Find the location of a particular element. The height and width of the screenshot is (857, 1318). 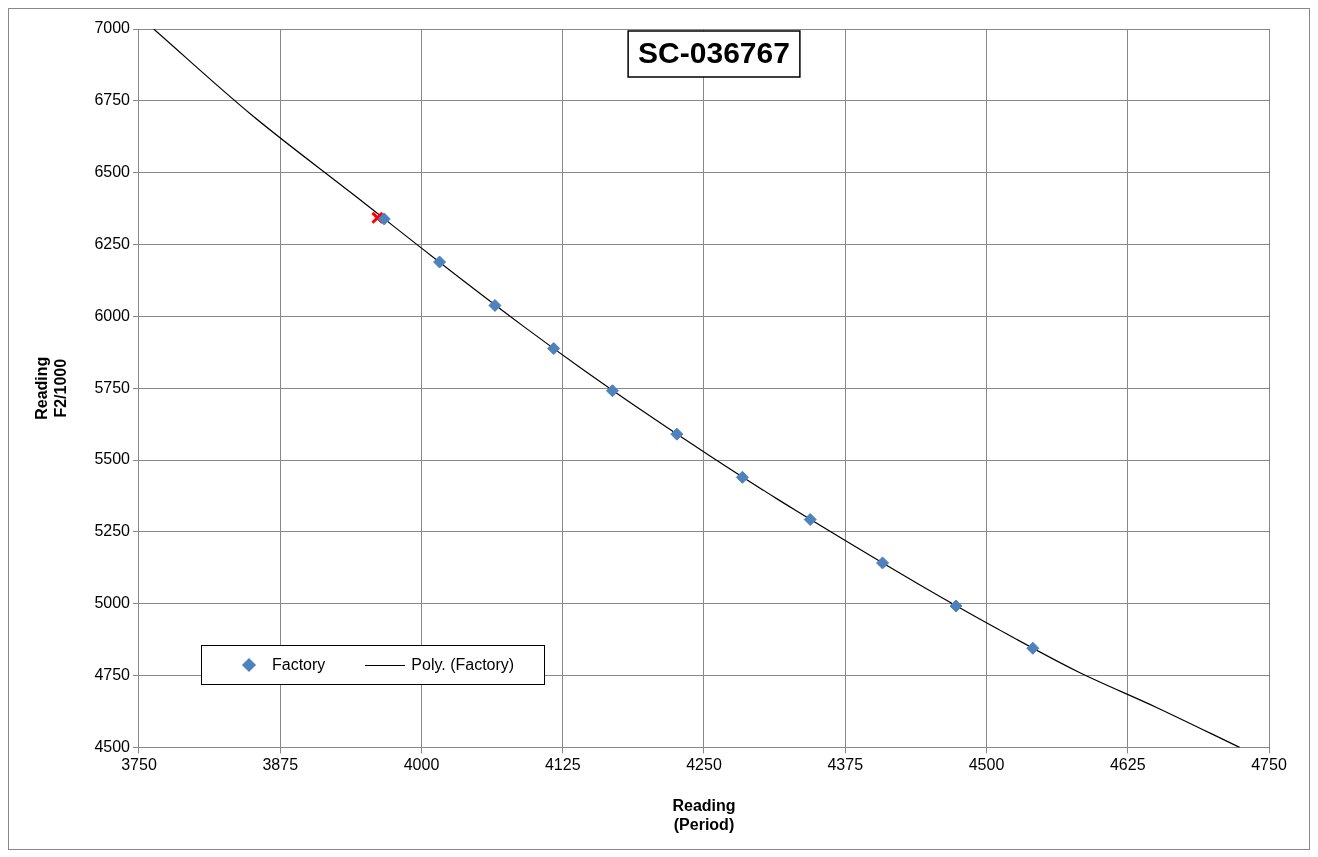

y-tick-label: 6750 is located at coordinates (112, 100).